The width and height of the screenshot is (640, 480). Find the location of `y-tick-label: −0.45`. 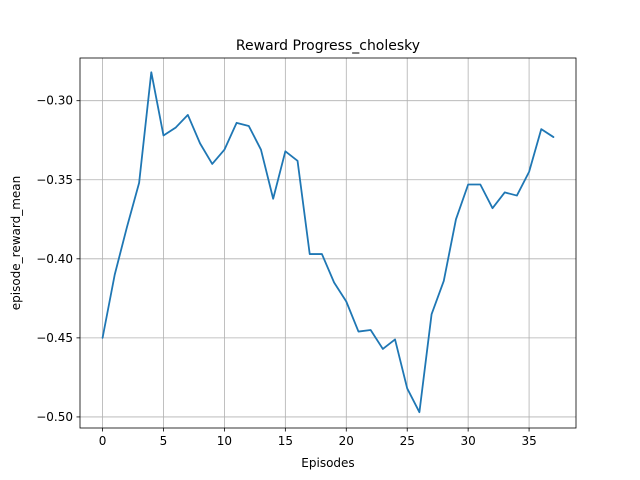

y-tick-label: −0.45 is located at coordinates (54, 338).